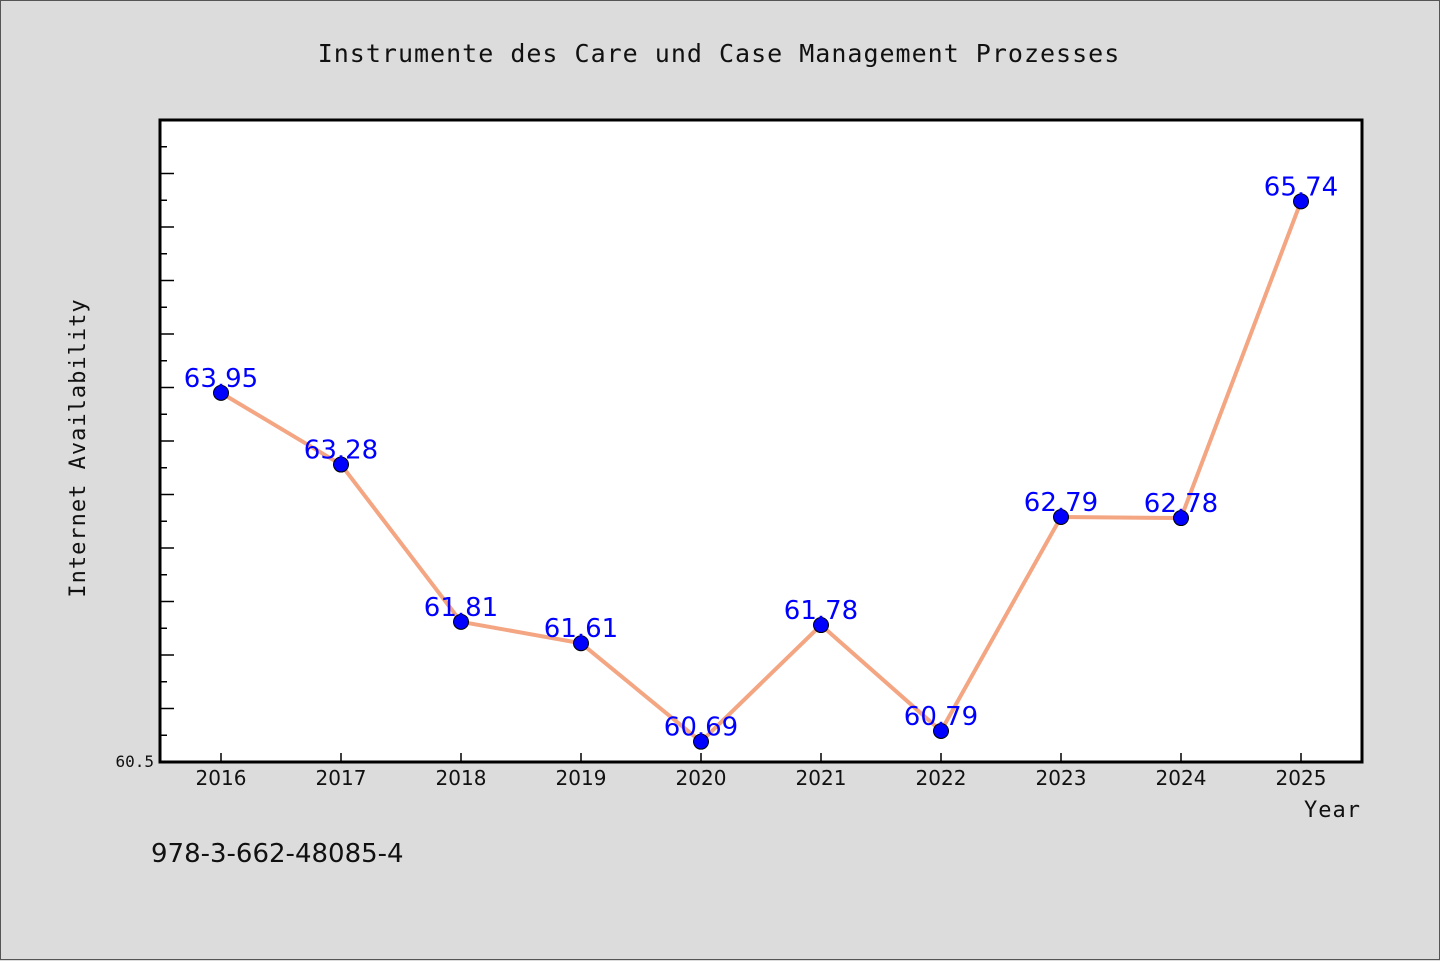 This screenshot has width=1440, height=961. I want to click on data-label: 63.95, so click(221, 379).